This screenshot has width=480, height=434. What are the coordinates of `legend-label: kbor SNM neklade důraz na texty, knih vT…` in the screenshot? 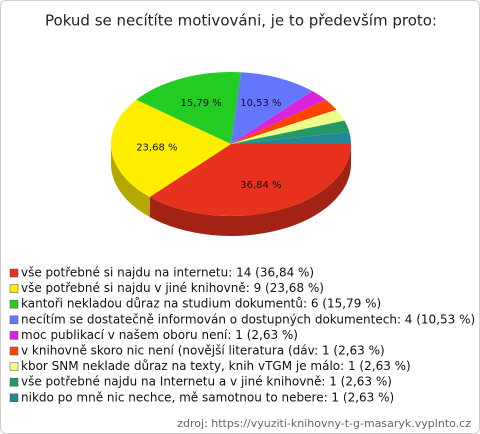 It's located at (216, 366).